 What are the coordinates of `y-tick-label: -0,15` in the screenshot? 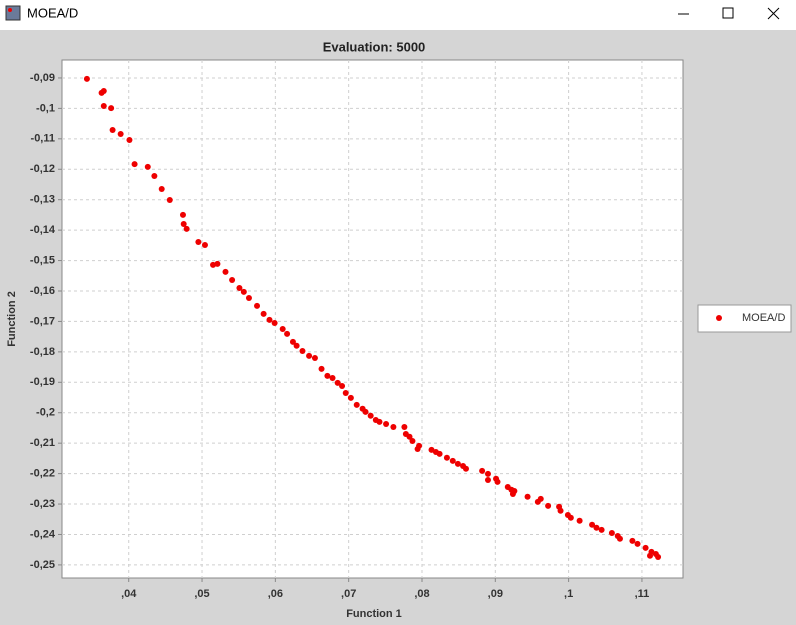 It's located at (42, 260).